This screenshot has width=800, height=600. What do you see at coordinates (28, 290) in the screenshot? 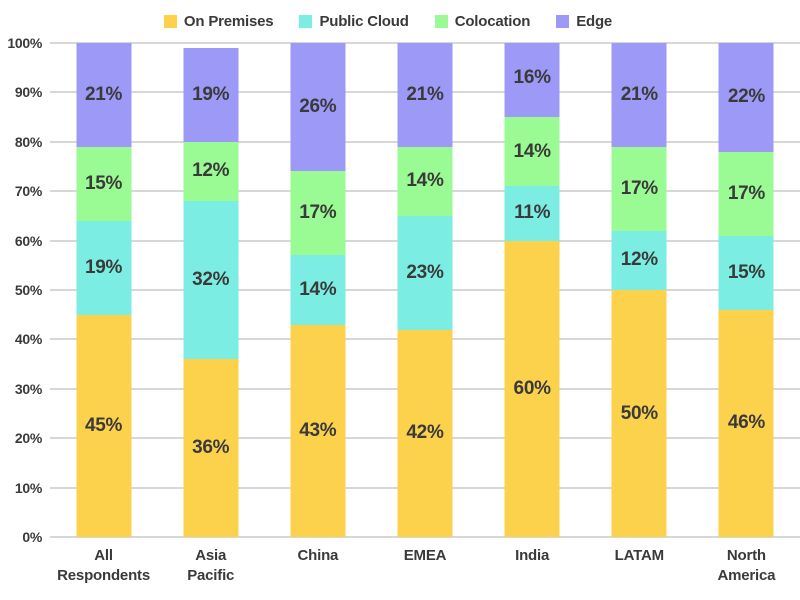
I see `y-tick-label: 50%` at bounding box center [28, 290].